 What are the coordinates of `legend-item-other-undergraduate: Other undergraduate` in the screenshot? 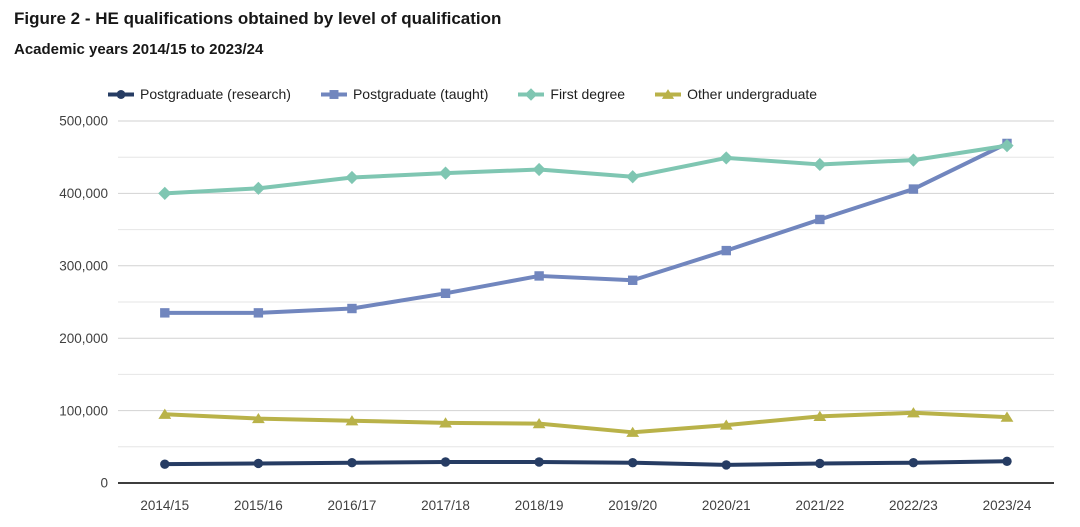 It's located at (736, 94).